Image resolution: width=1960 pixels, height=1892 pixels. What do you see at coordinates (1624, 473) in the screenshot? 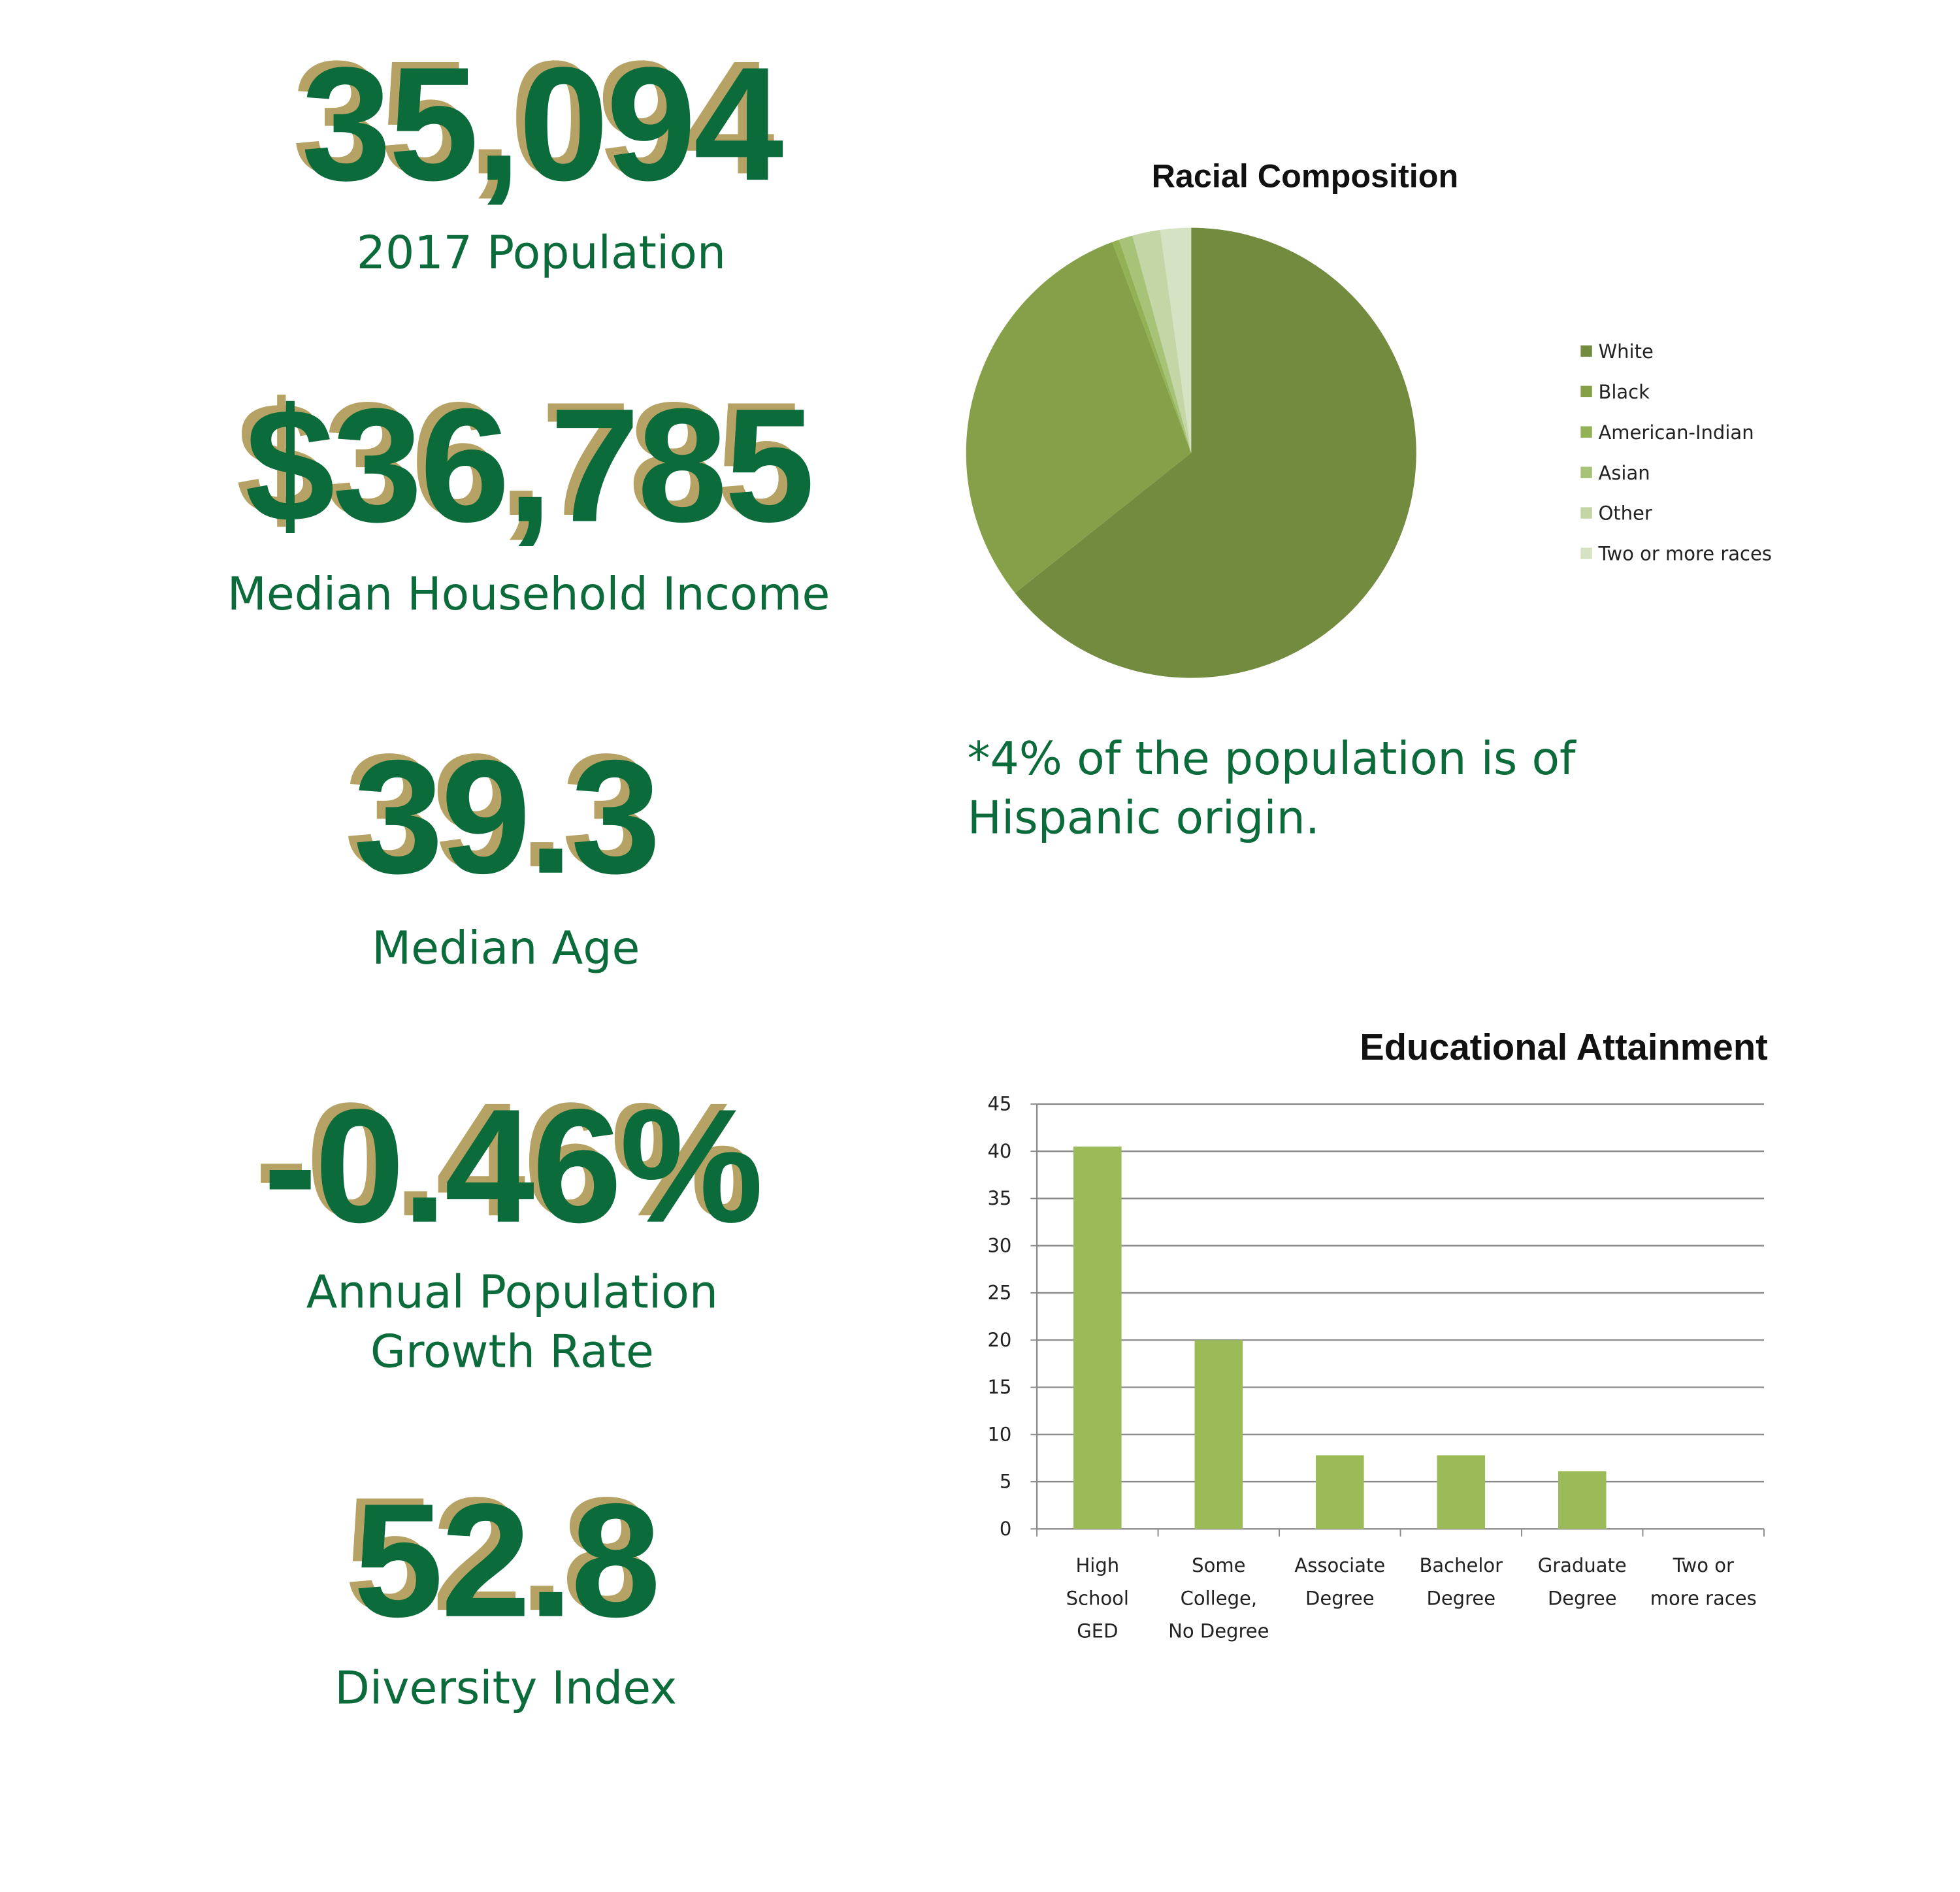
I see `legend-label: Asian` at bounding box center [1624, 473].